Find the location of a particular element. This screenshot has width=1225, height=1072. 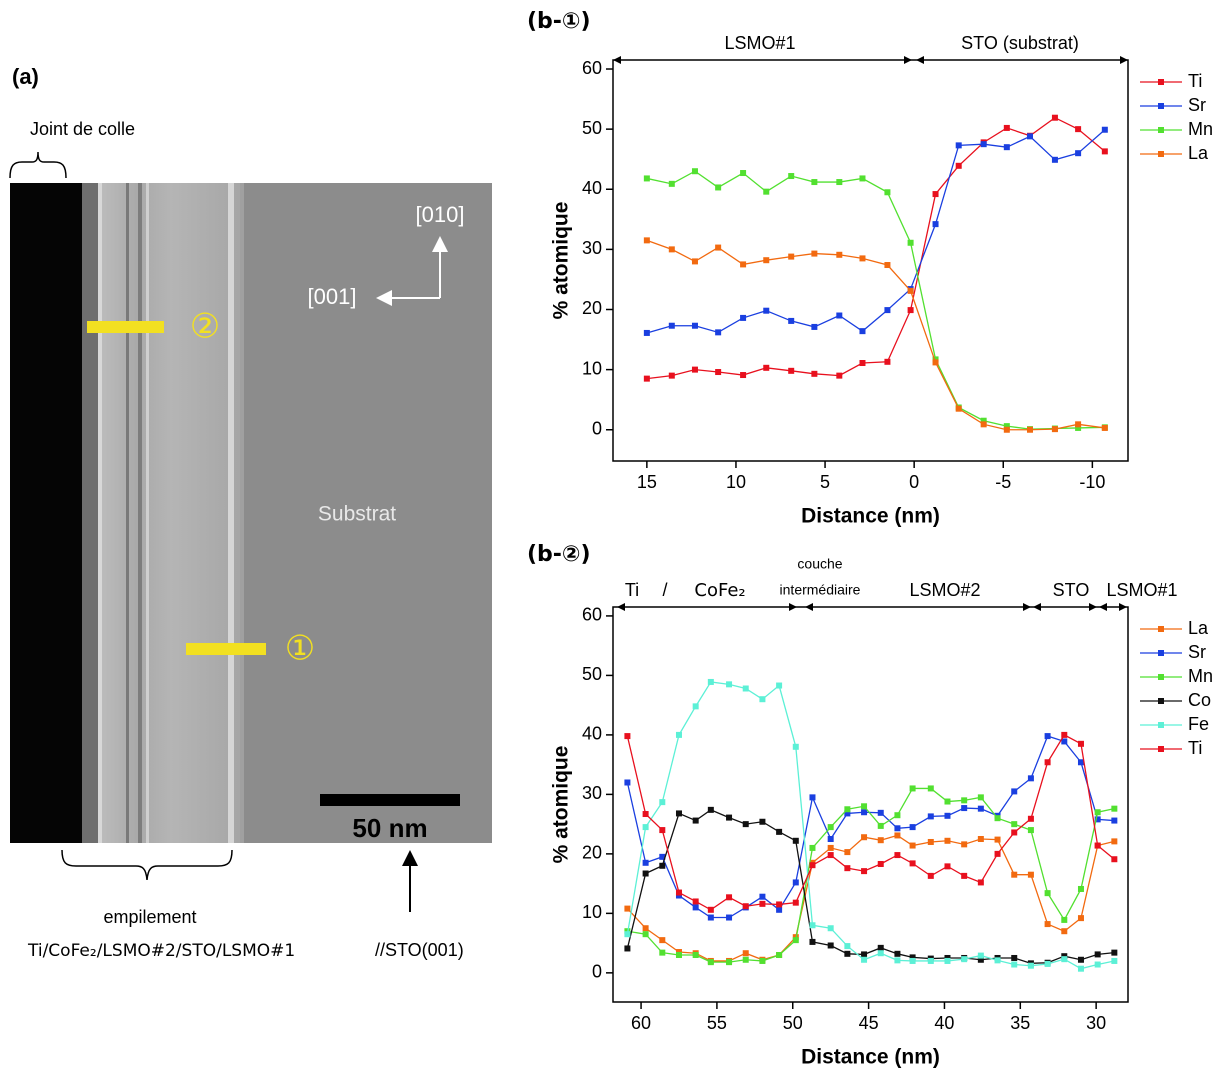

series-line is located at coordinates (875, 335).